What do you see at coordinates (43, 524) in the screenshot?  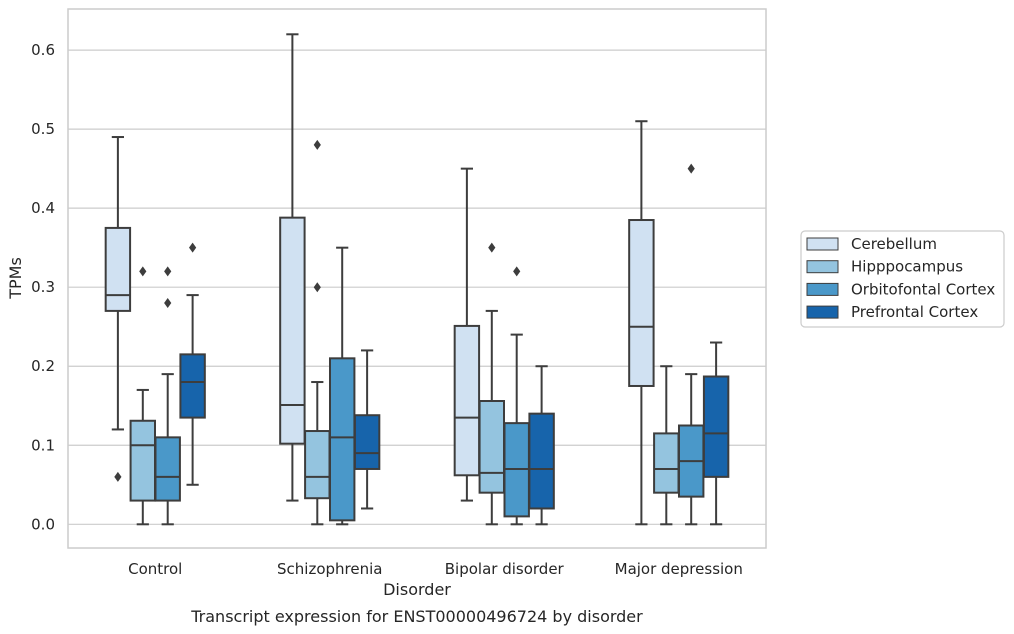 I see `y-tick-label: 0.0` at bounding box center [43, 524].